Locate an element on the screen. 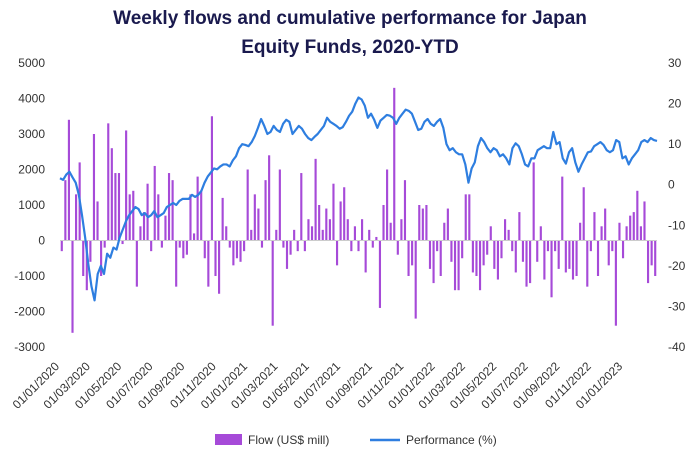 Image resolution: width=700 pixels, height=454 pixels. left-tick-label: 1000 is located at coordinates (31, 205).